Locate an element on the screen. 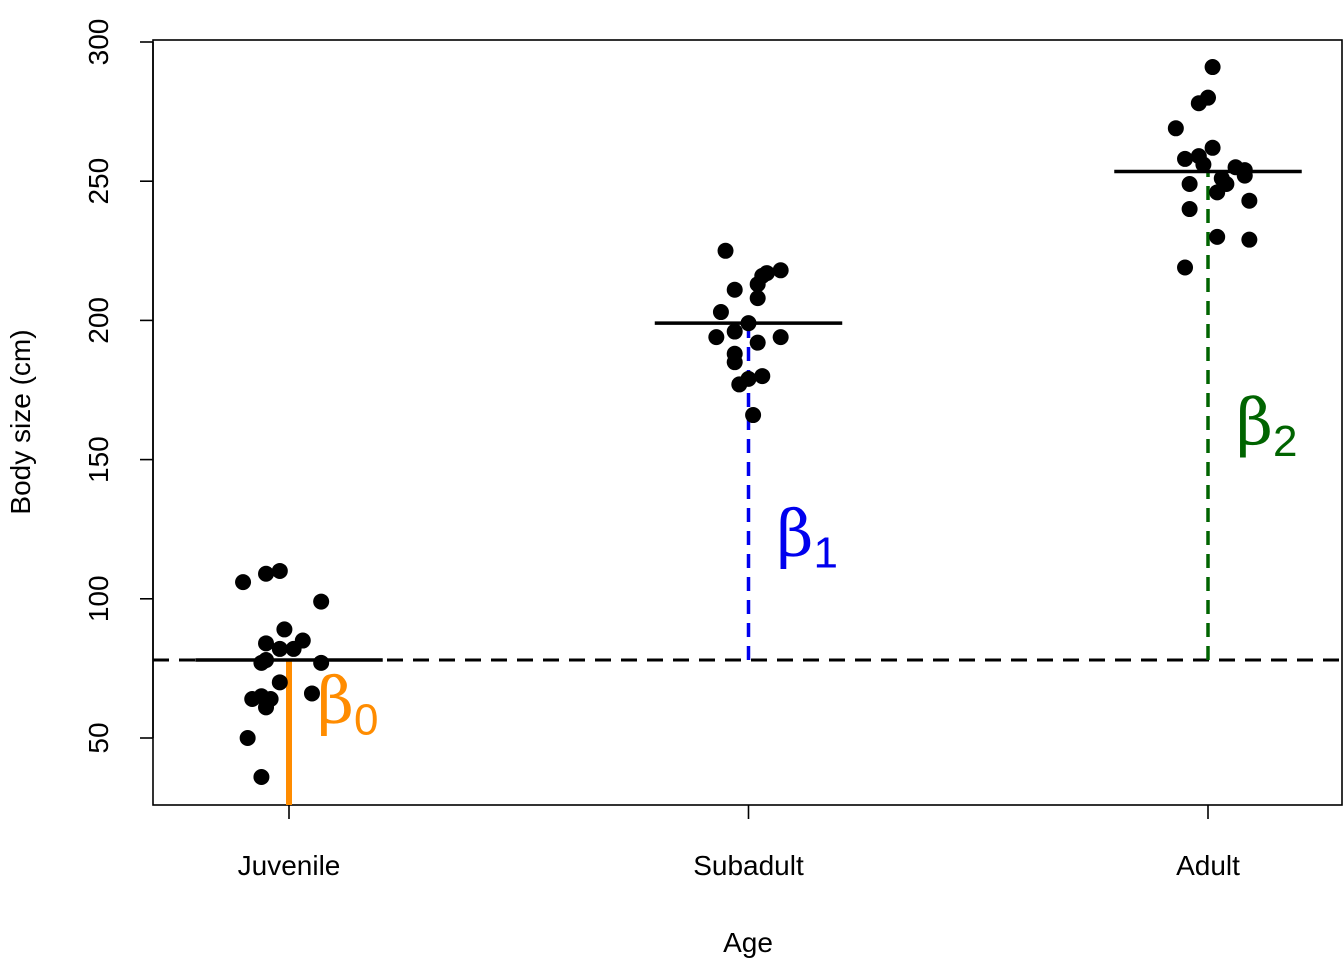  beta-label-0: β0 is located at coordinates (347, 705).